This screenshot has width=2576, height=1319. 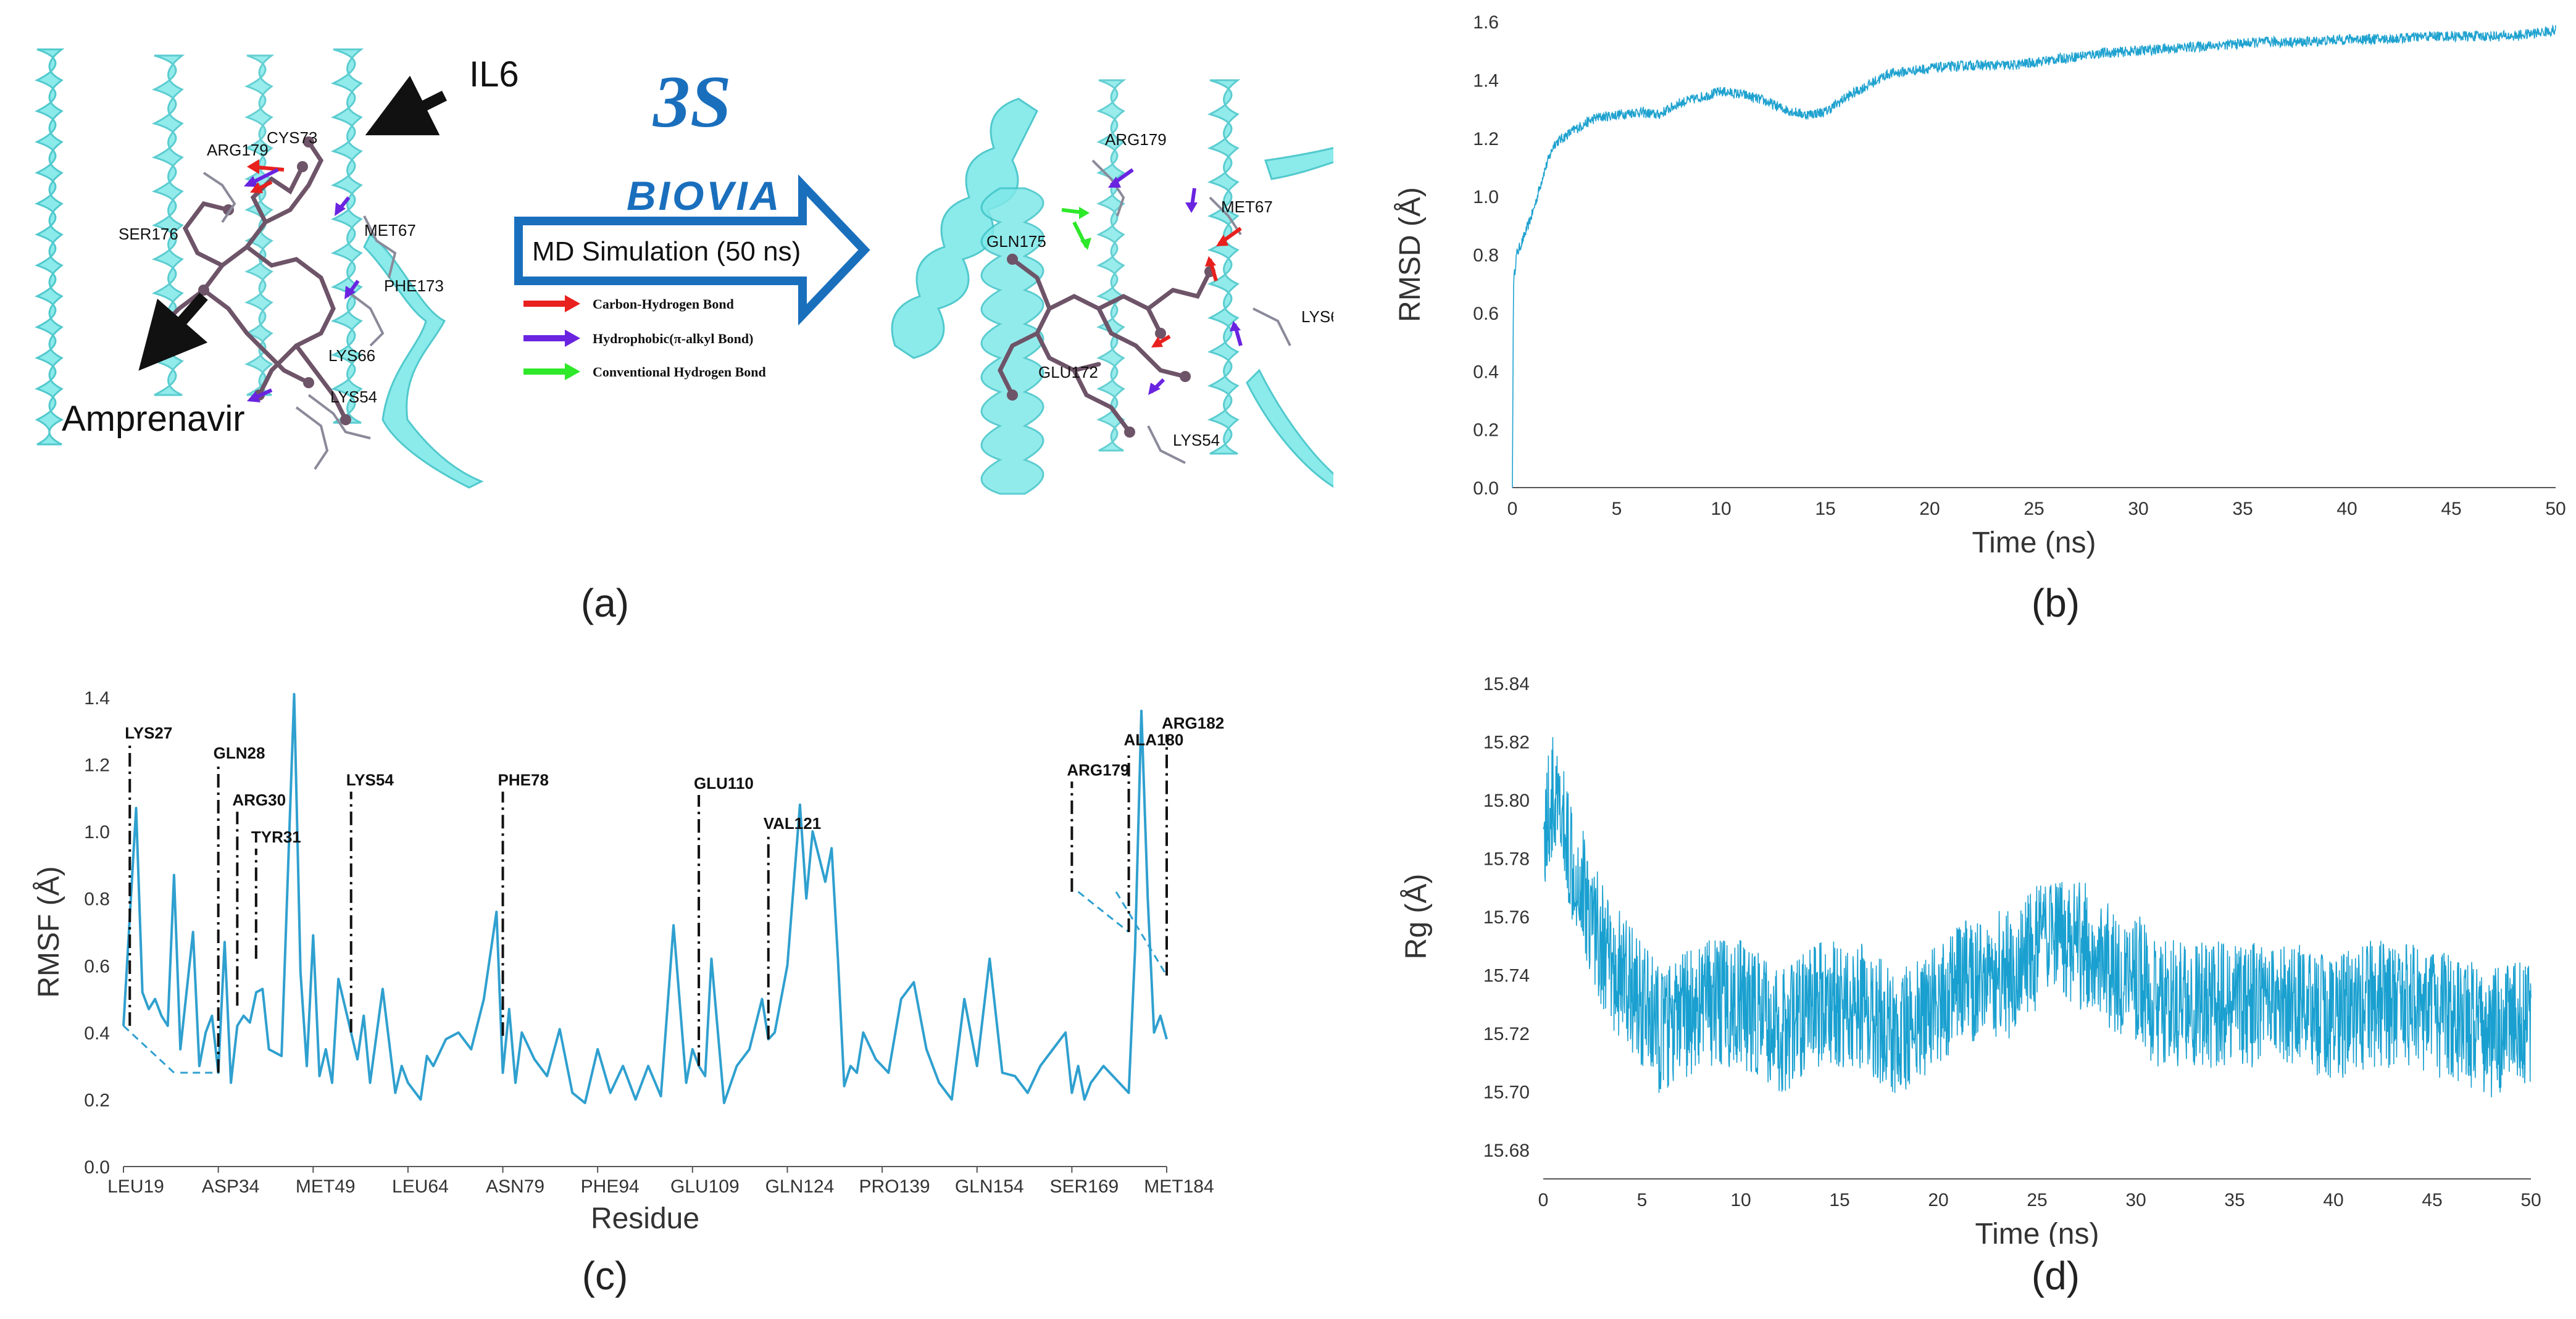 What do you see at coordinates (97, 1100) in the screenshot?
I see `y-tick-label: 0.2` at bounding box center [97, 1100].